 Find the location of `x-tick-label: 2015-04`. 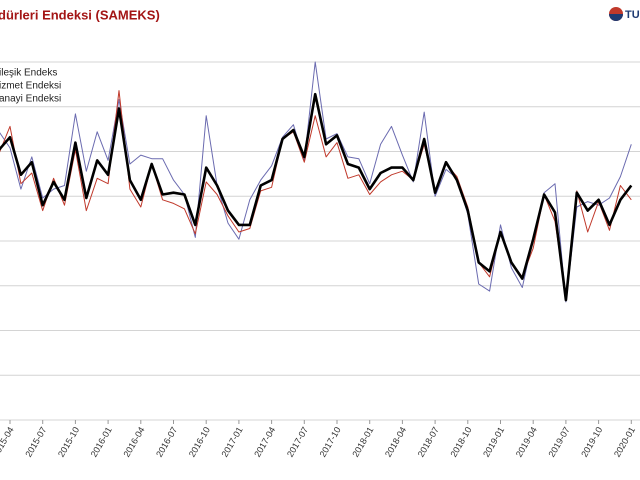

x-tick-label: 2015-04 is located at coordinates (8, 442).